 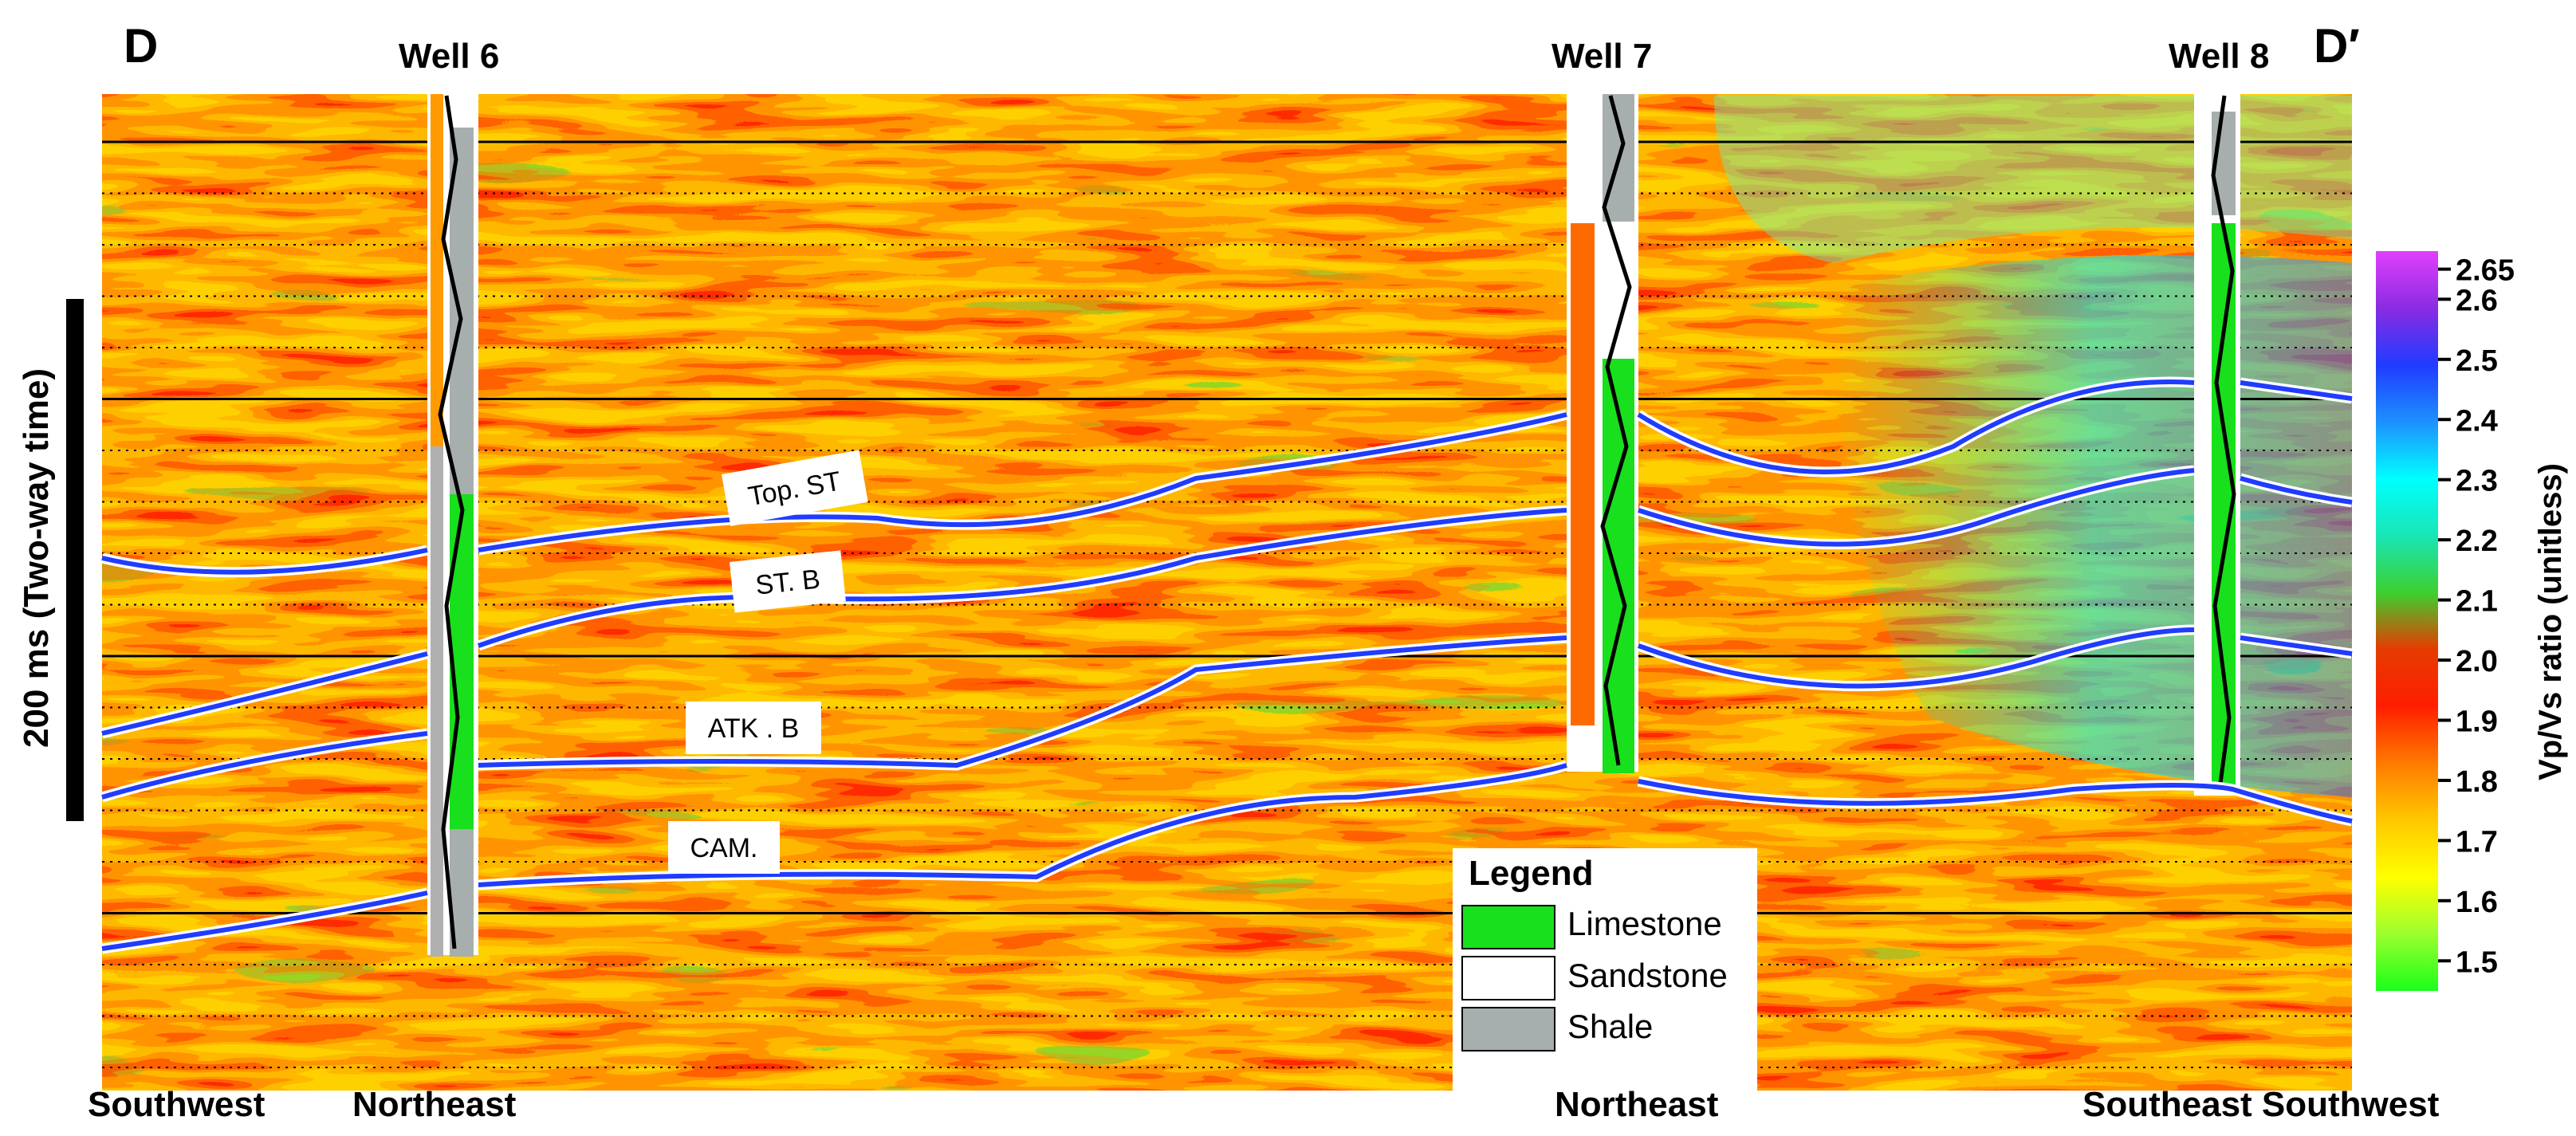 I want to click on well-7-column, so click(x=1603, y=434).